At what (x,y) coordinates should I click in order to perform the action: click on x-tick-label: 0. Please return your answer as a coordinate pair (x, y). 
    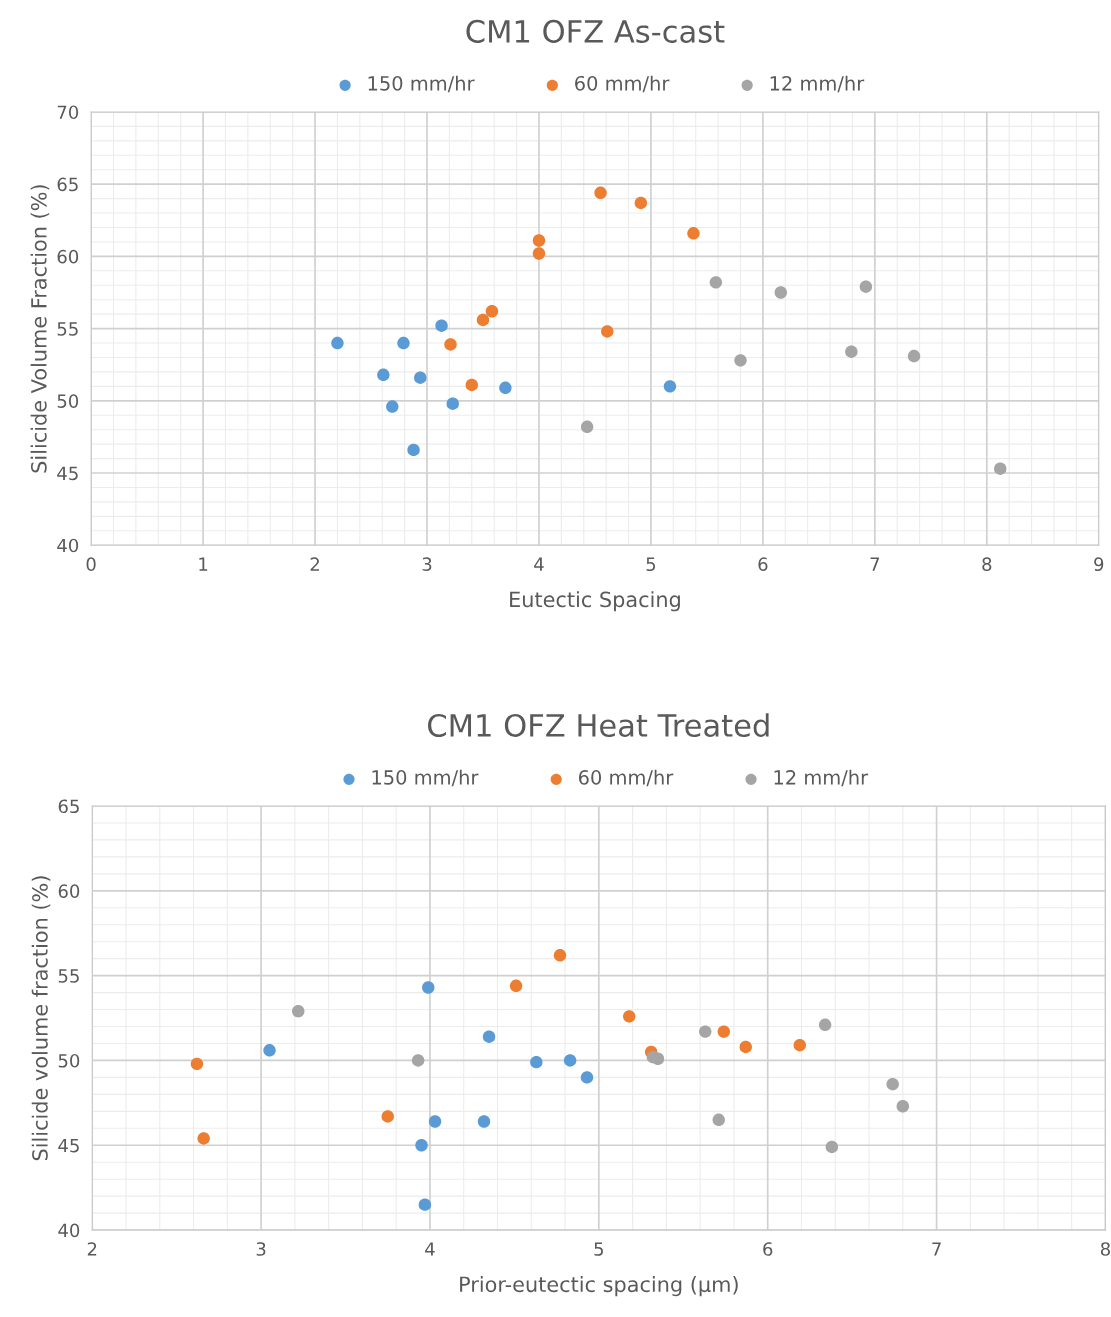
    Looking at the image, I should click on (91, 564).